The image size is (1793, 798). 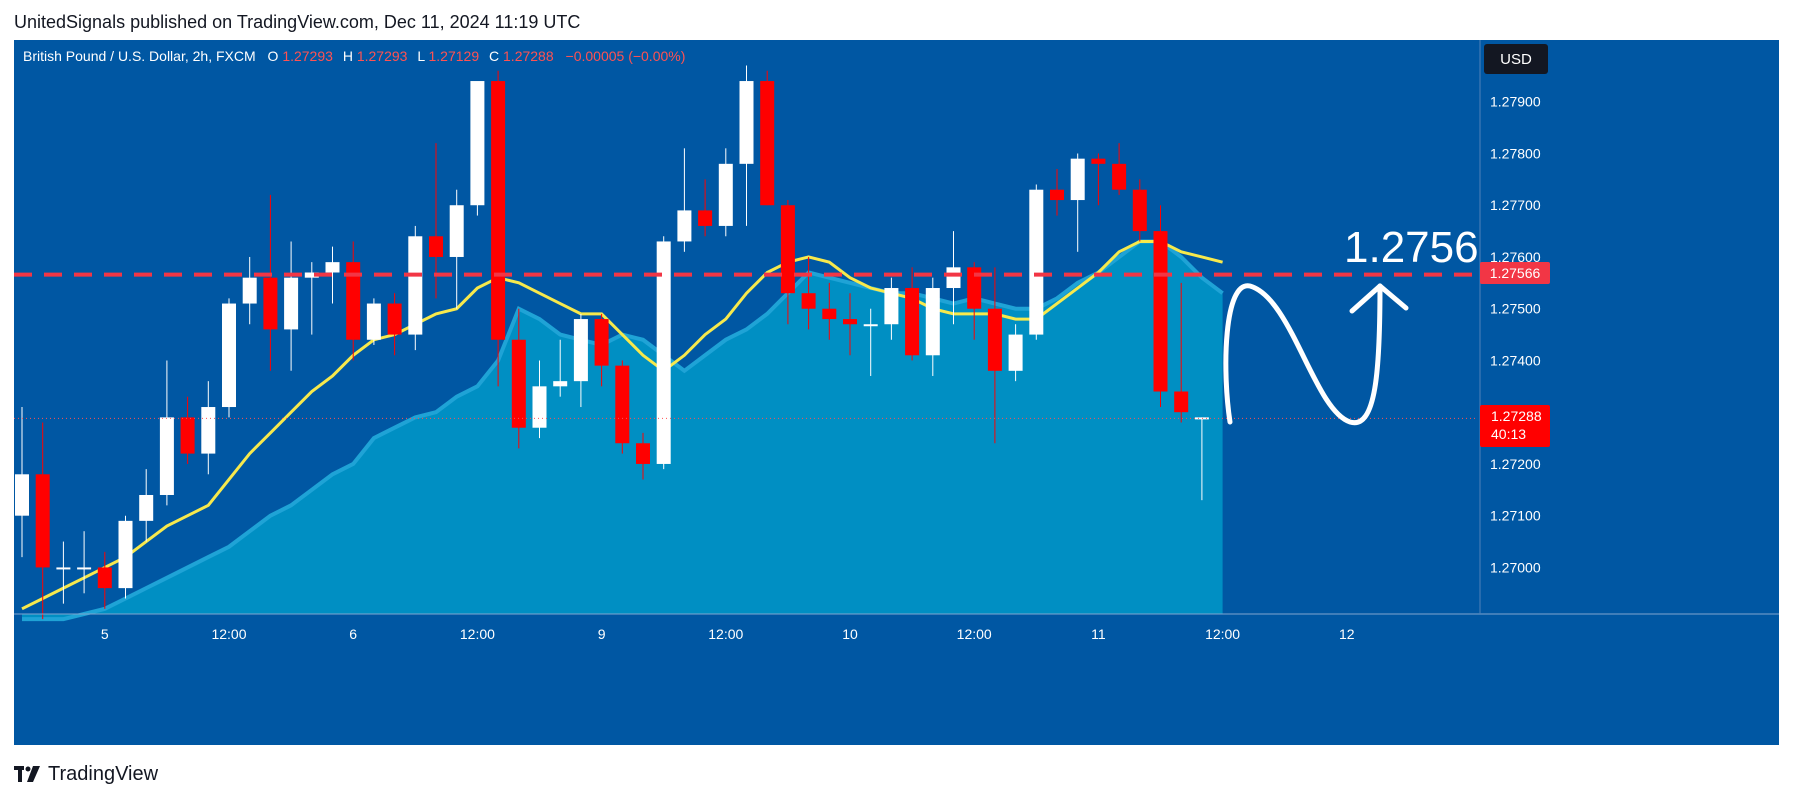 I want to click on legend-high-value: 1.27293, so click(x=382, y=56).